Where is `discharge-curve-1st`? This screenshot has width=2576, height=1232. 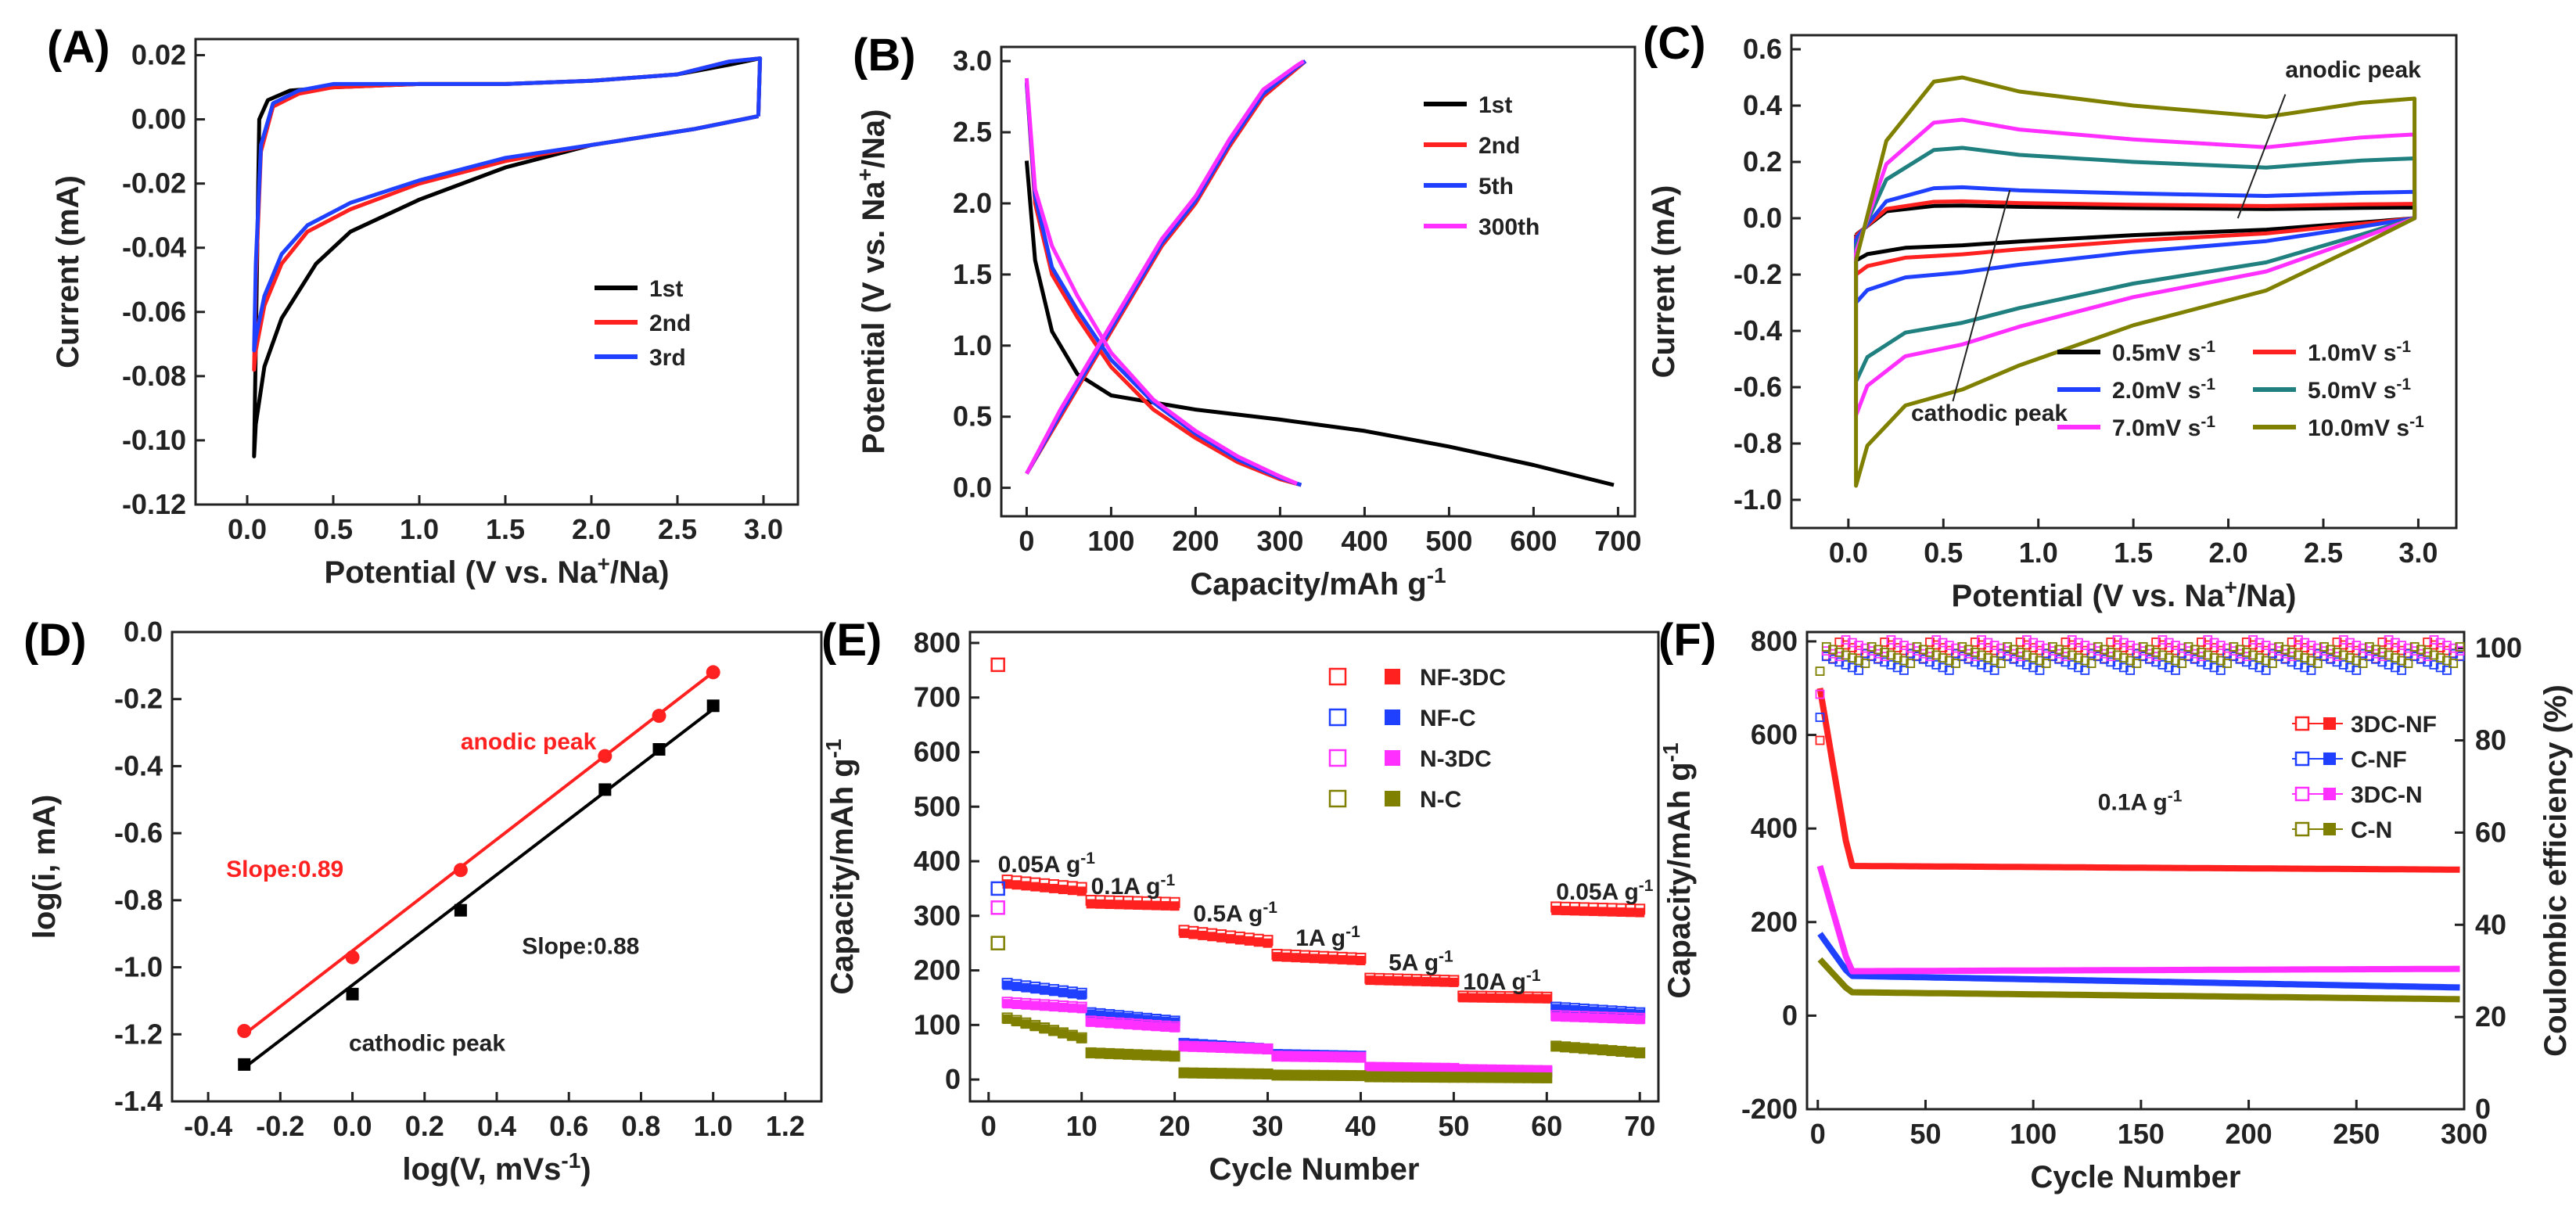
discharge-curve-1st is located at coordinates (1320, 323).